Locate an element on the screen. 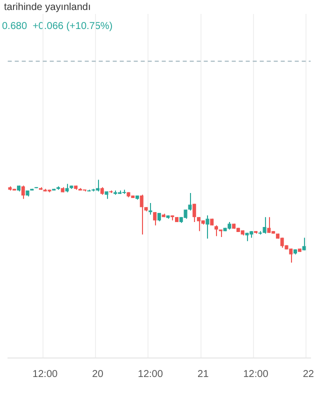  x-tick-label: 22 is located at coordinates (308, 374).